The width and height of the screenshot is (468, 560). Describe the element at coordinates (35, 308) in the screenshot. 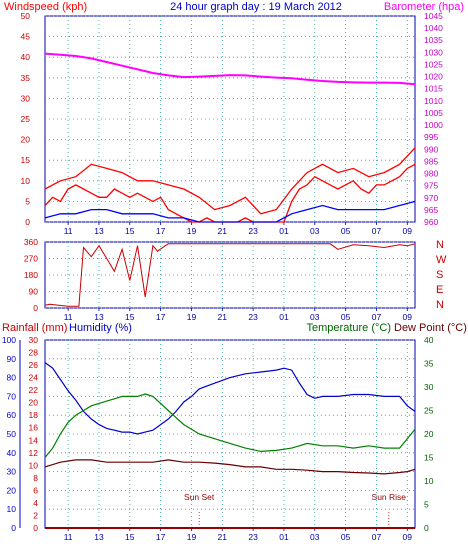

I see `direction-tick-label: 0` at that location.